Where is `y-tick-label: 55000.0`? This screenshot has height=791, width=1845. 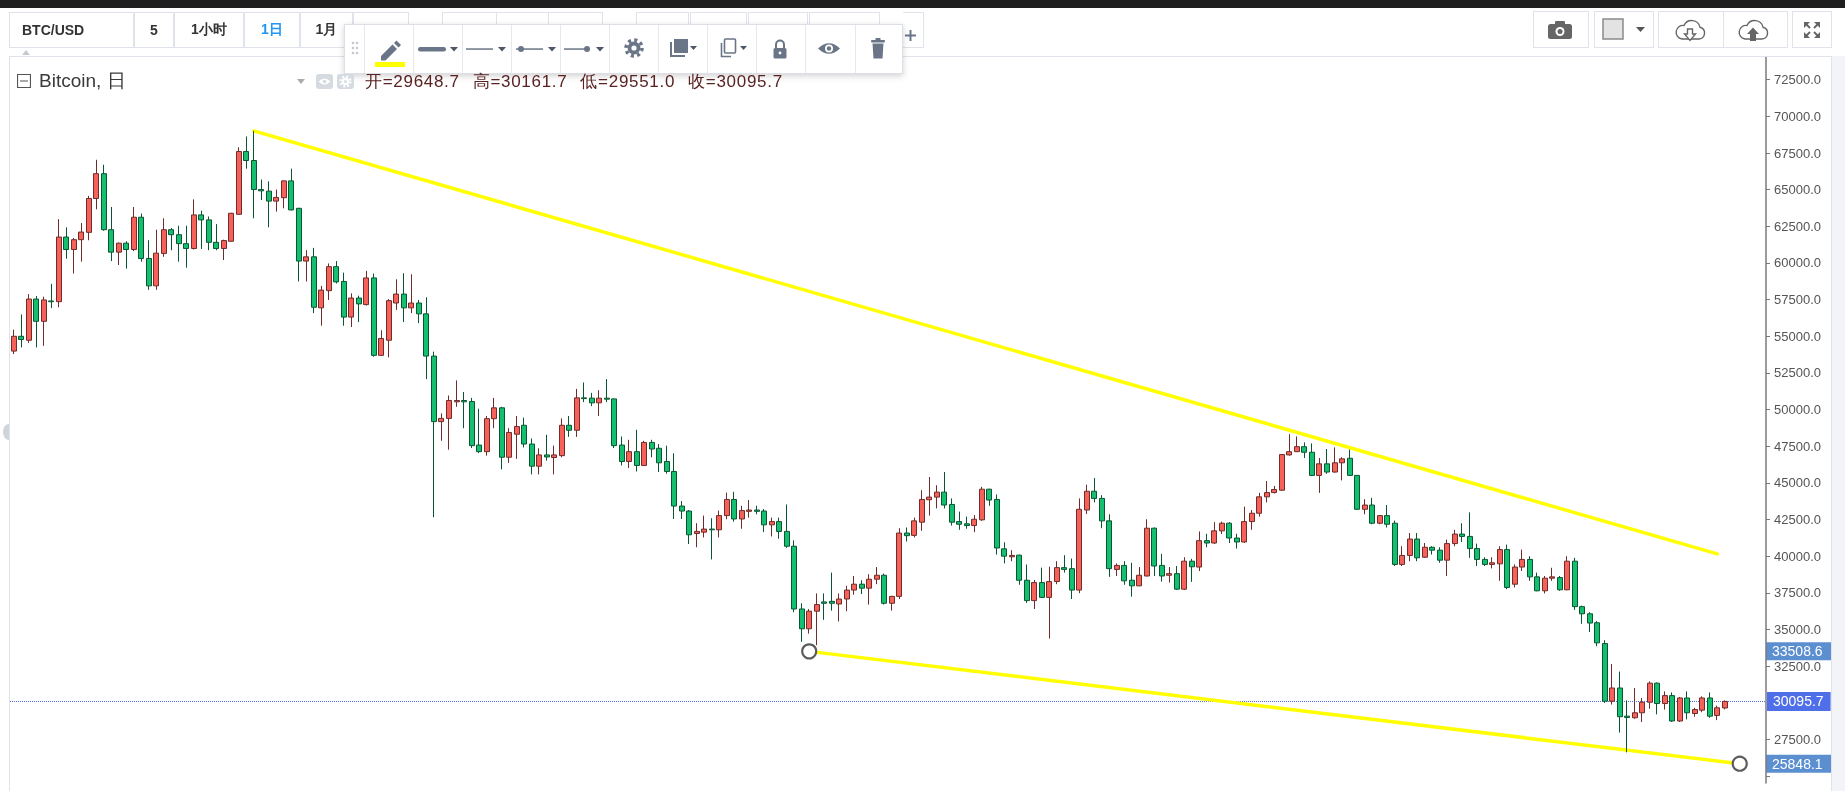 y-tick-label: 55000.0 is located at coordinates (1797, 336).